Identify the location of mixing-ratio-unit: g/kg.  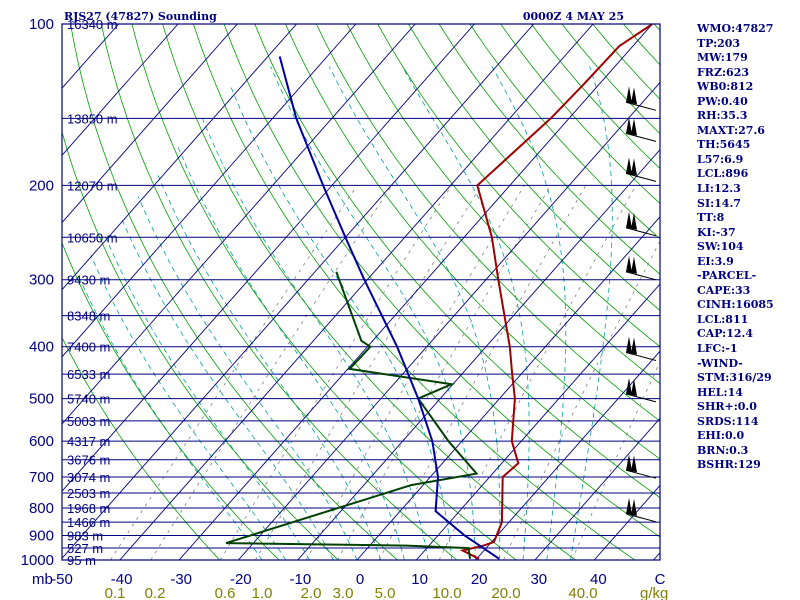
(654, 592).